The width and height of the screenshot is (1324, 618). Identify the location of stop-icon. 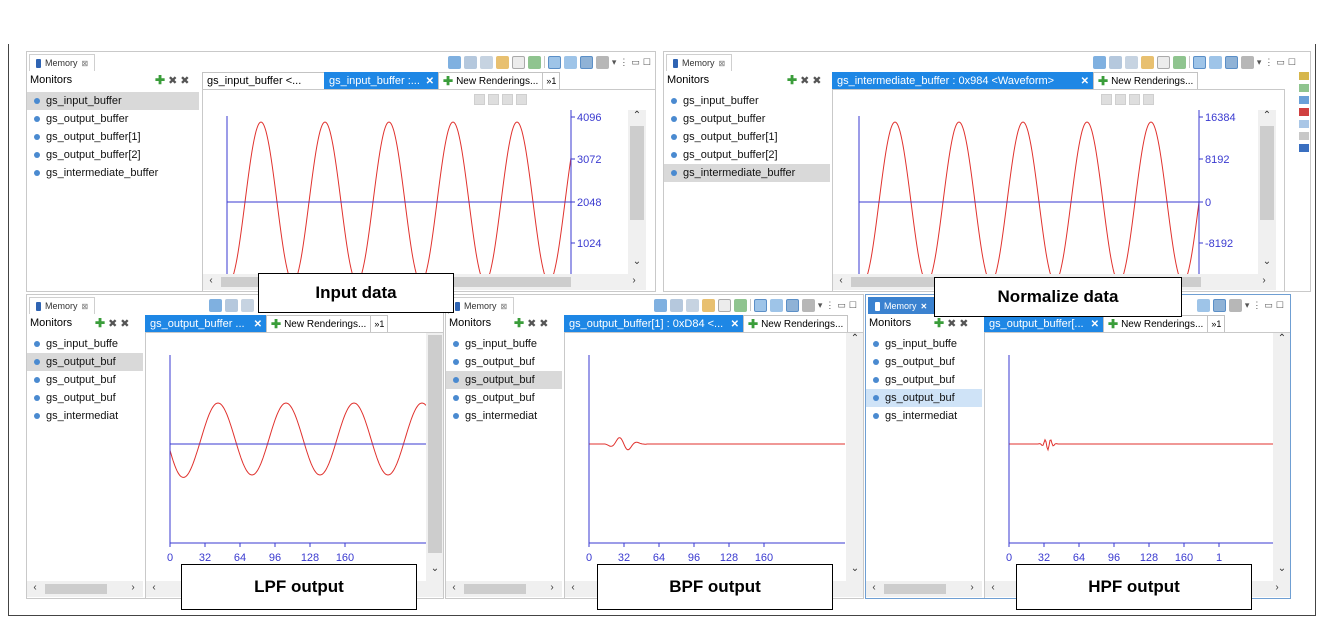
(507, 99).